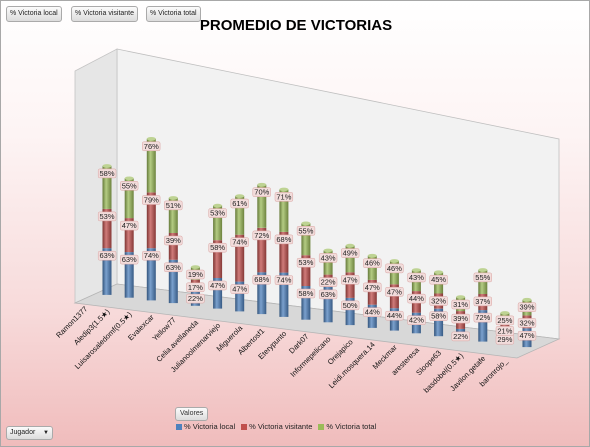 The width and height of the screenshot is (590, 447). I want to click on data-label-visitante: 21%, so click(505, 331).